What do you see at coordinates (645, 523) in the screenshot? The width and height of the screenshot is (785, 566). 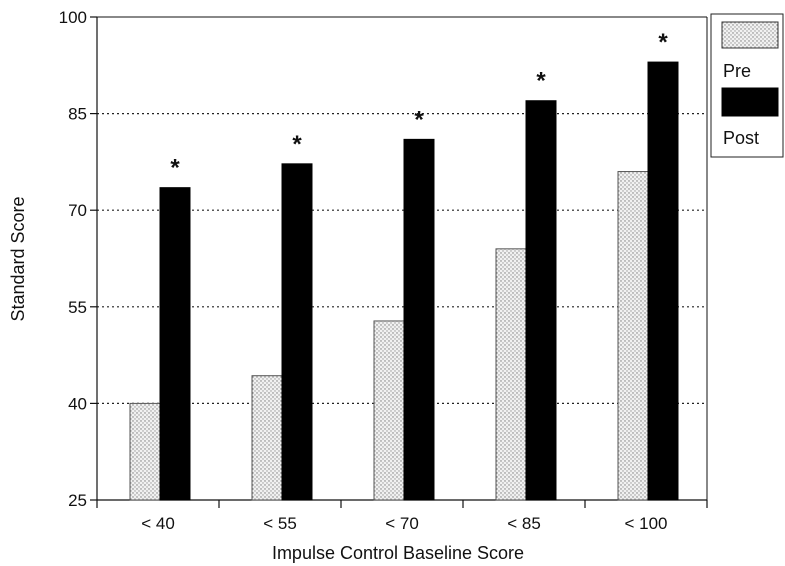 I see `x-tick-label-4: < 100` at bounding box center [645, 523].